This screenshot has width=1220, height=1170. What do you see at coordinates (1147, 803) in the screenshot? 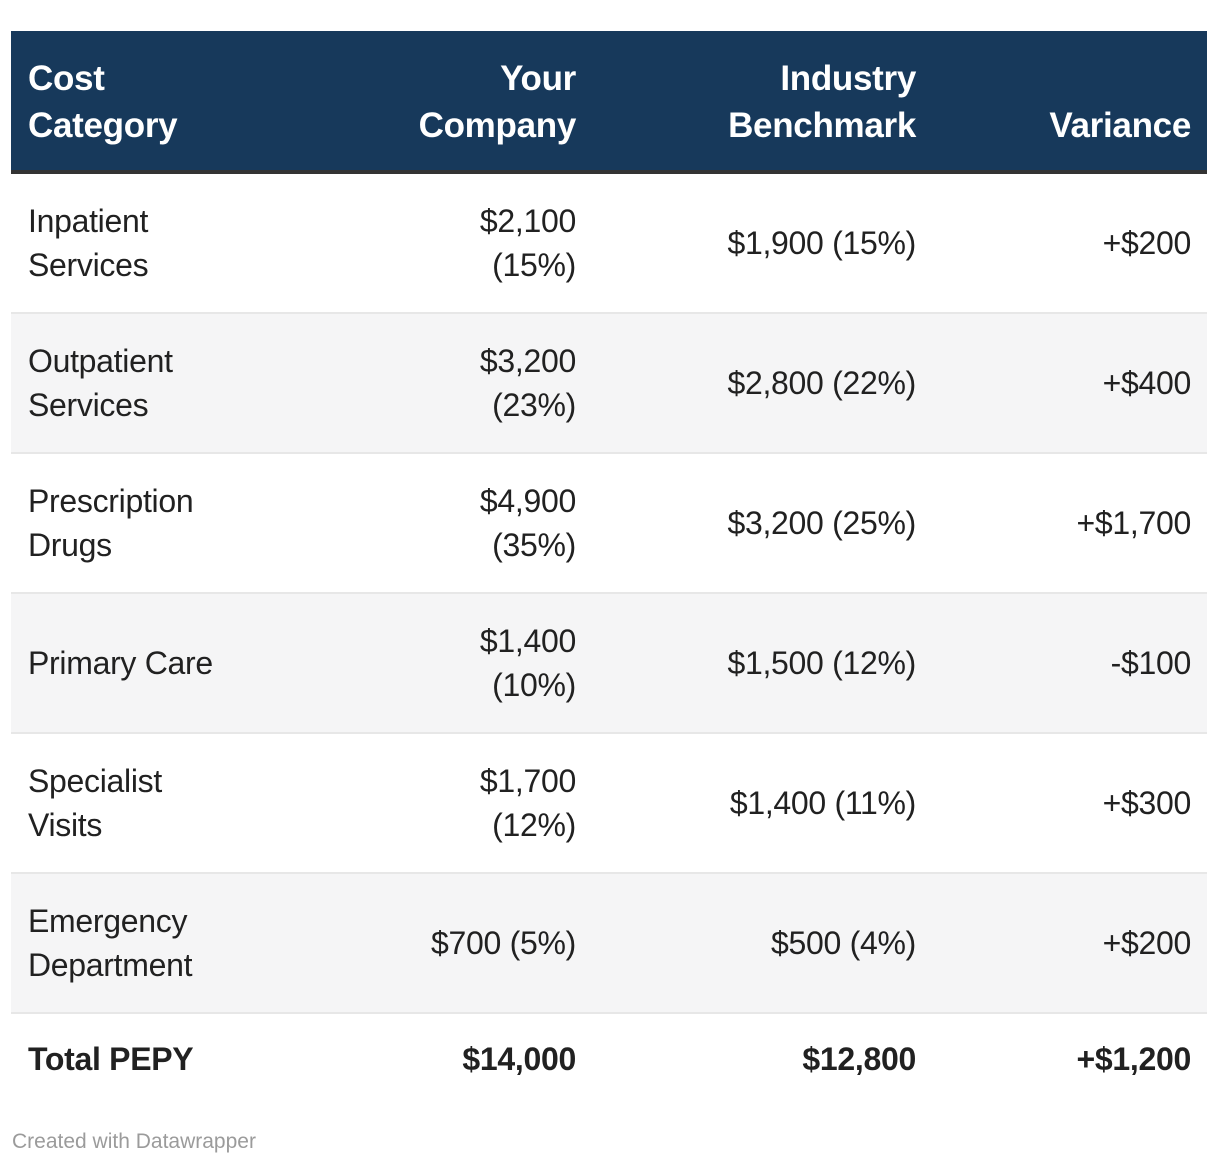
I see `cell-variance: +$300` at bounding box center [1147, 803].